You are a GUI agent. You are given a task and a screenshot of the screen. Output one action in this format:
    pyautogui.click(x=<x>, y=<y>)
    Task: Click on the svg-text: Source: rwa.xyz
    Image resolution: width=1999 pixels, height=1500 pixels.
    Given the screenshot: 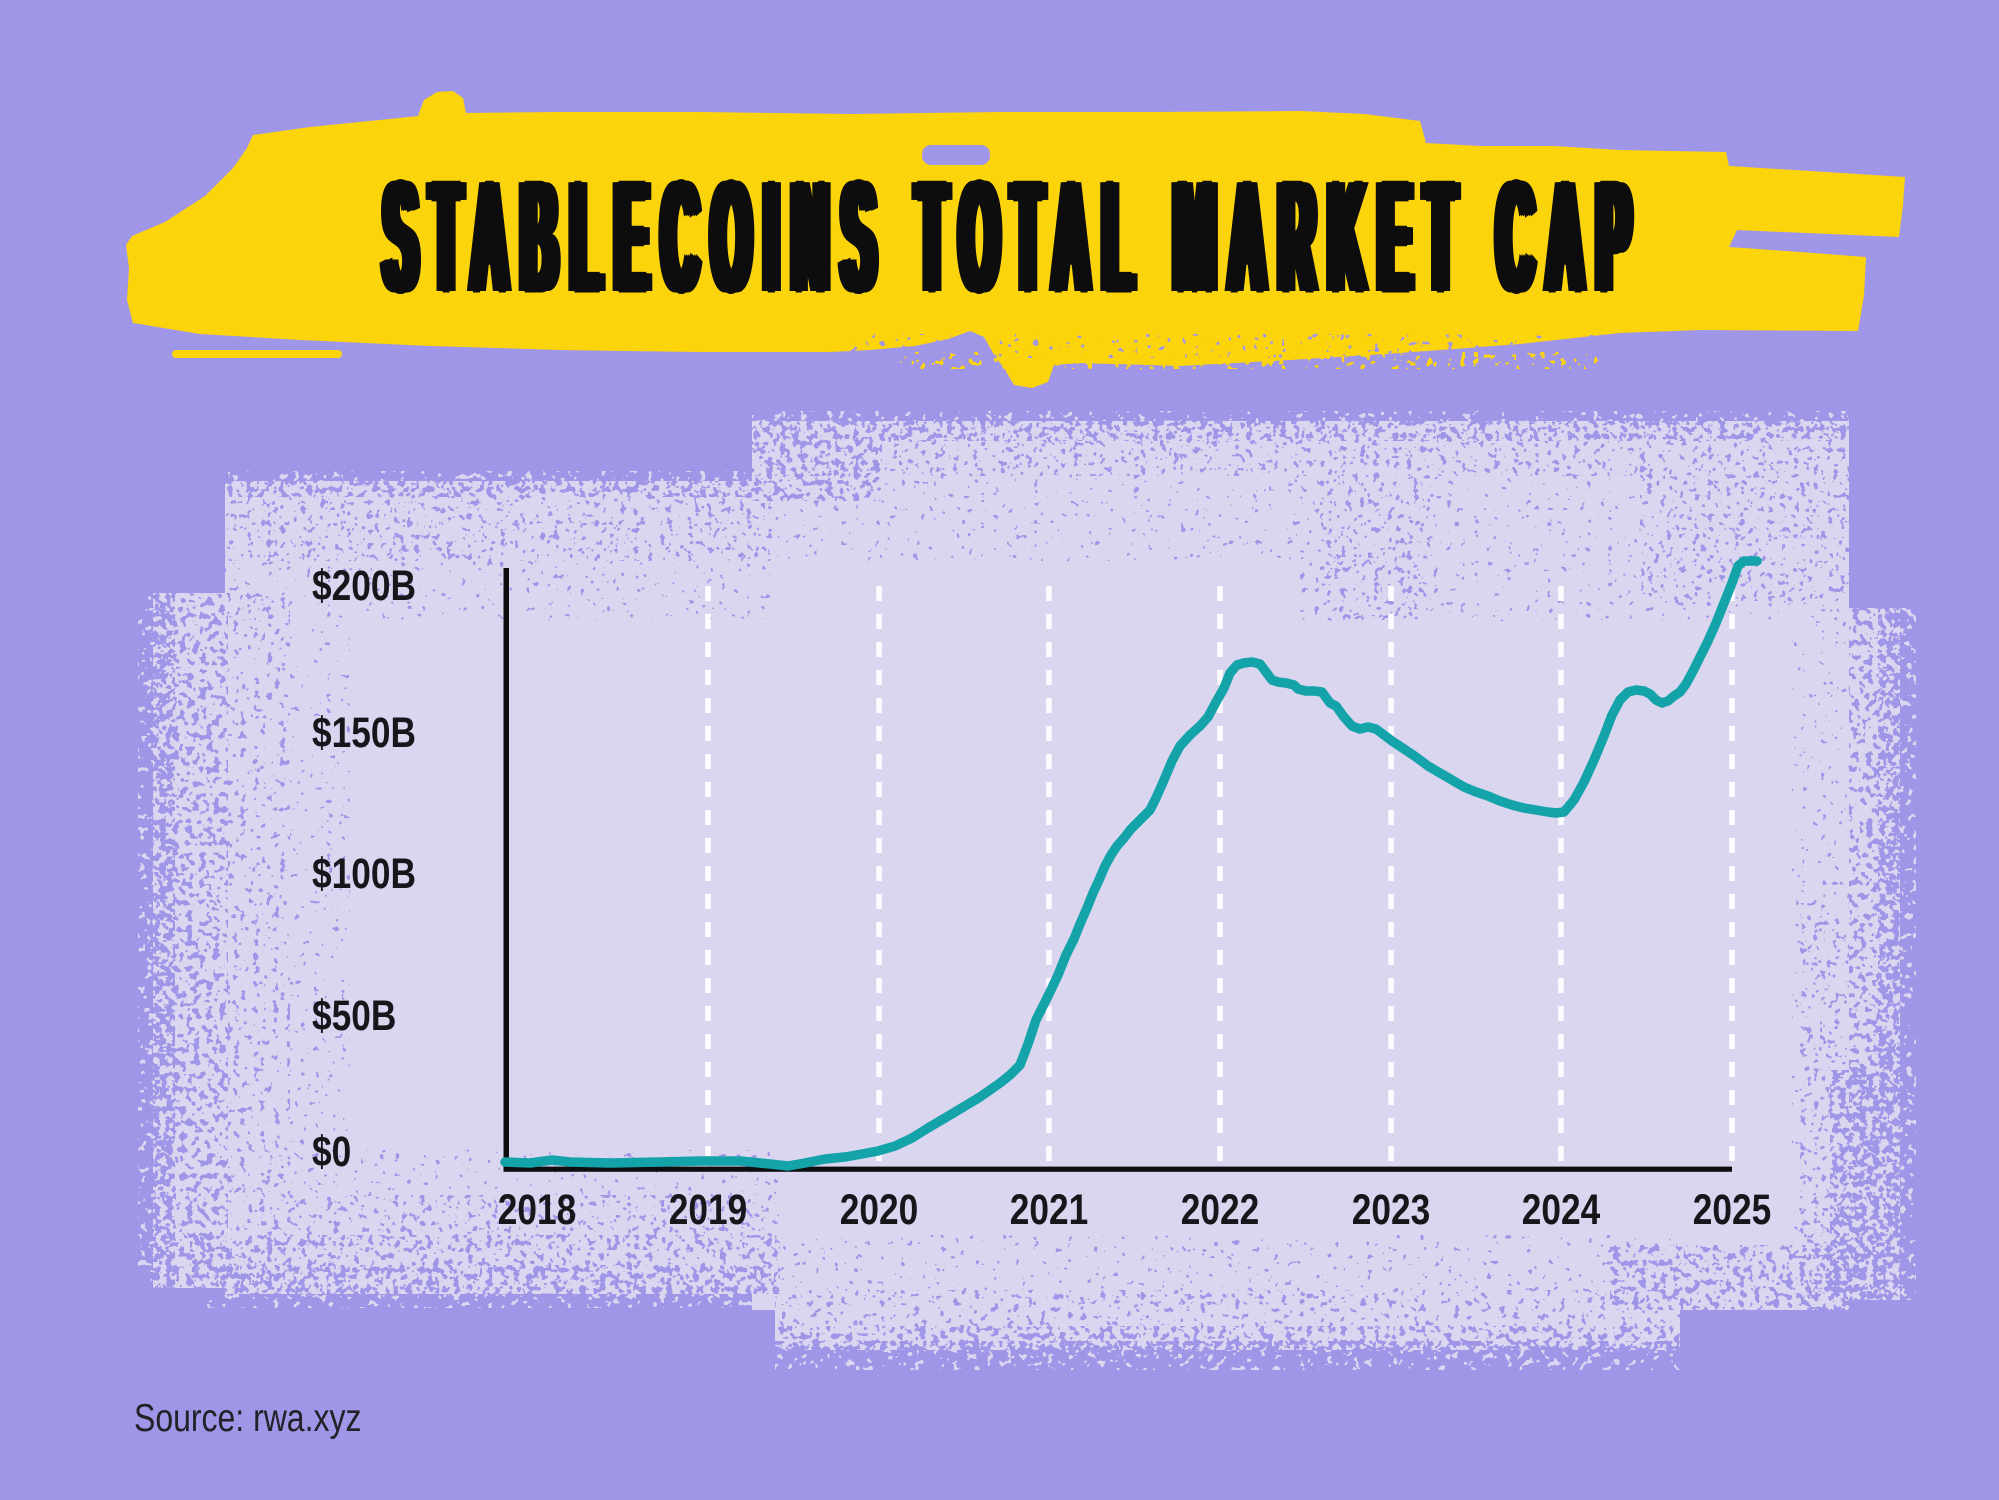 What is the action you would take?
    pyautogui.click(x=247, y=1418)
    